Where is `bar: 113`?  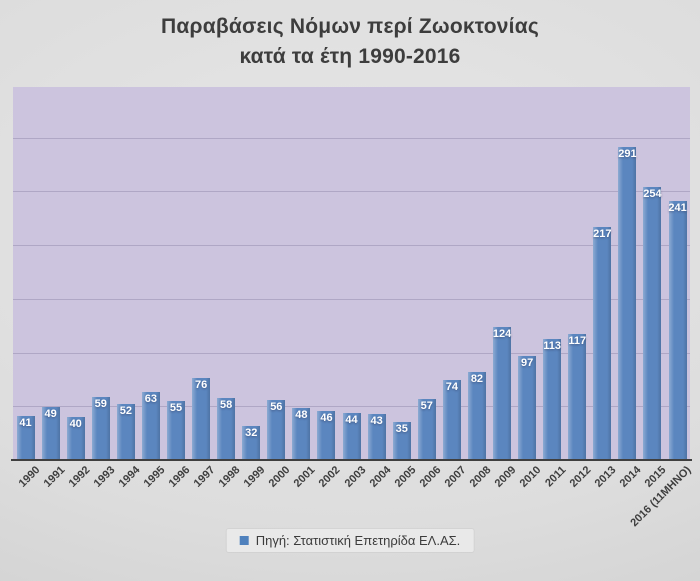 bar: 113 is located at coordinates (552, 399).